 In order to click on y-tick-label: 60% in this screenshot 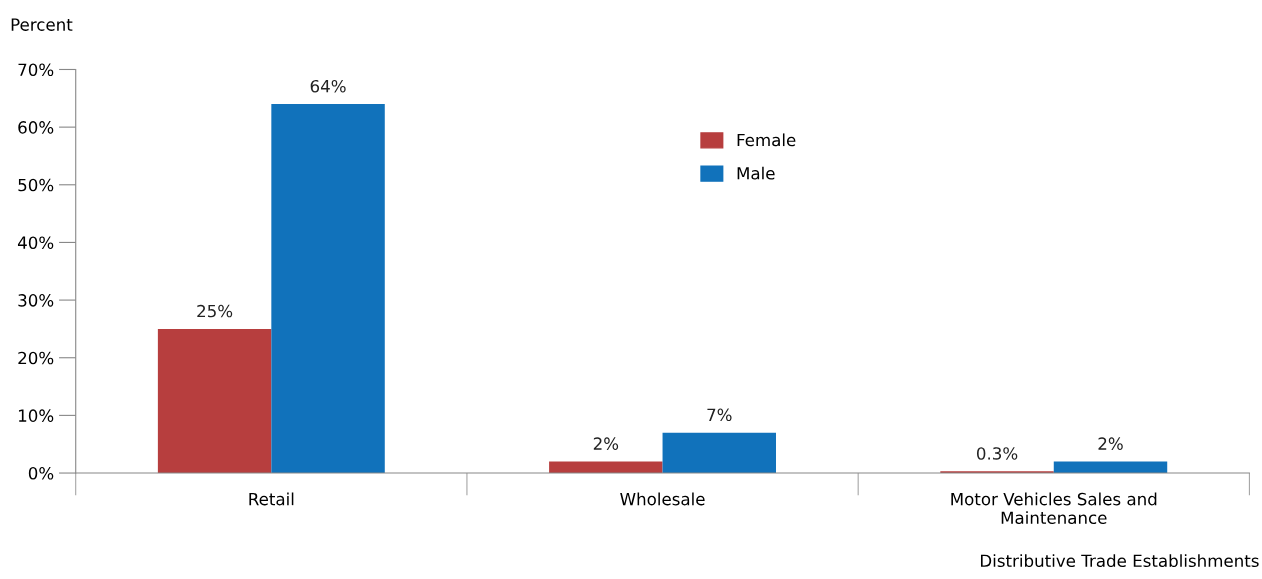, I will do `click(36, 127)`.